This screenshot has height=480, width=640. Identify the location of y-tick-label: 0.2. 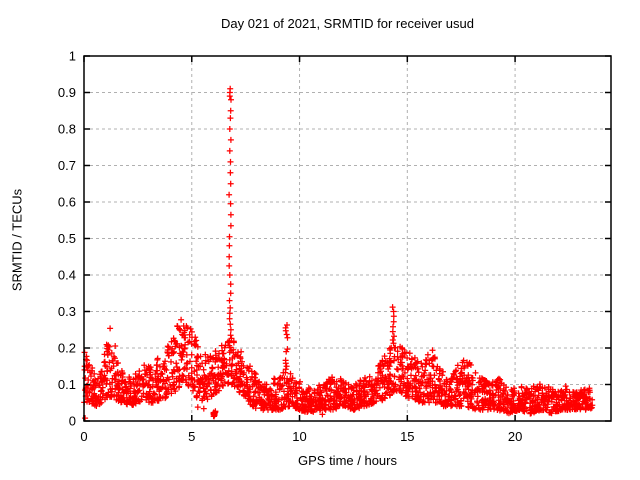
(67, 348).